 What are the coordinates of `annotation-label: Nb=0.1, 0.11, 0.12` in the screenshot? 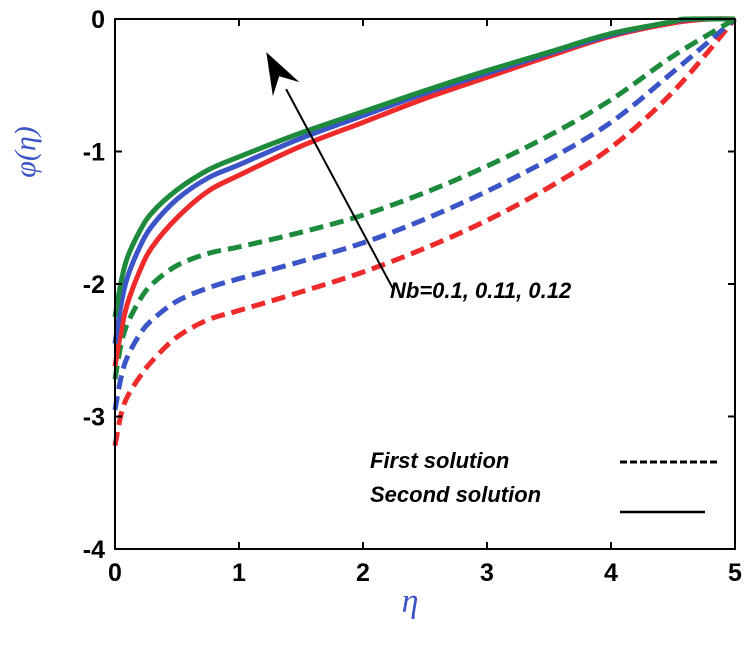 It's located at (481, 290).